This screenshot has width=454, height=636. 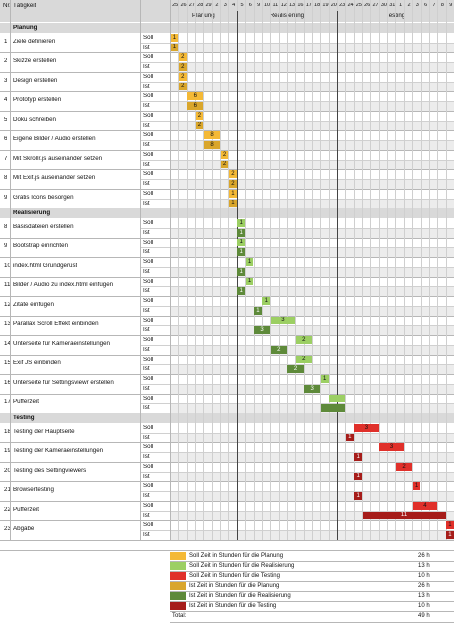 I want to click on header-day: 20, so click(x=333, y=5).